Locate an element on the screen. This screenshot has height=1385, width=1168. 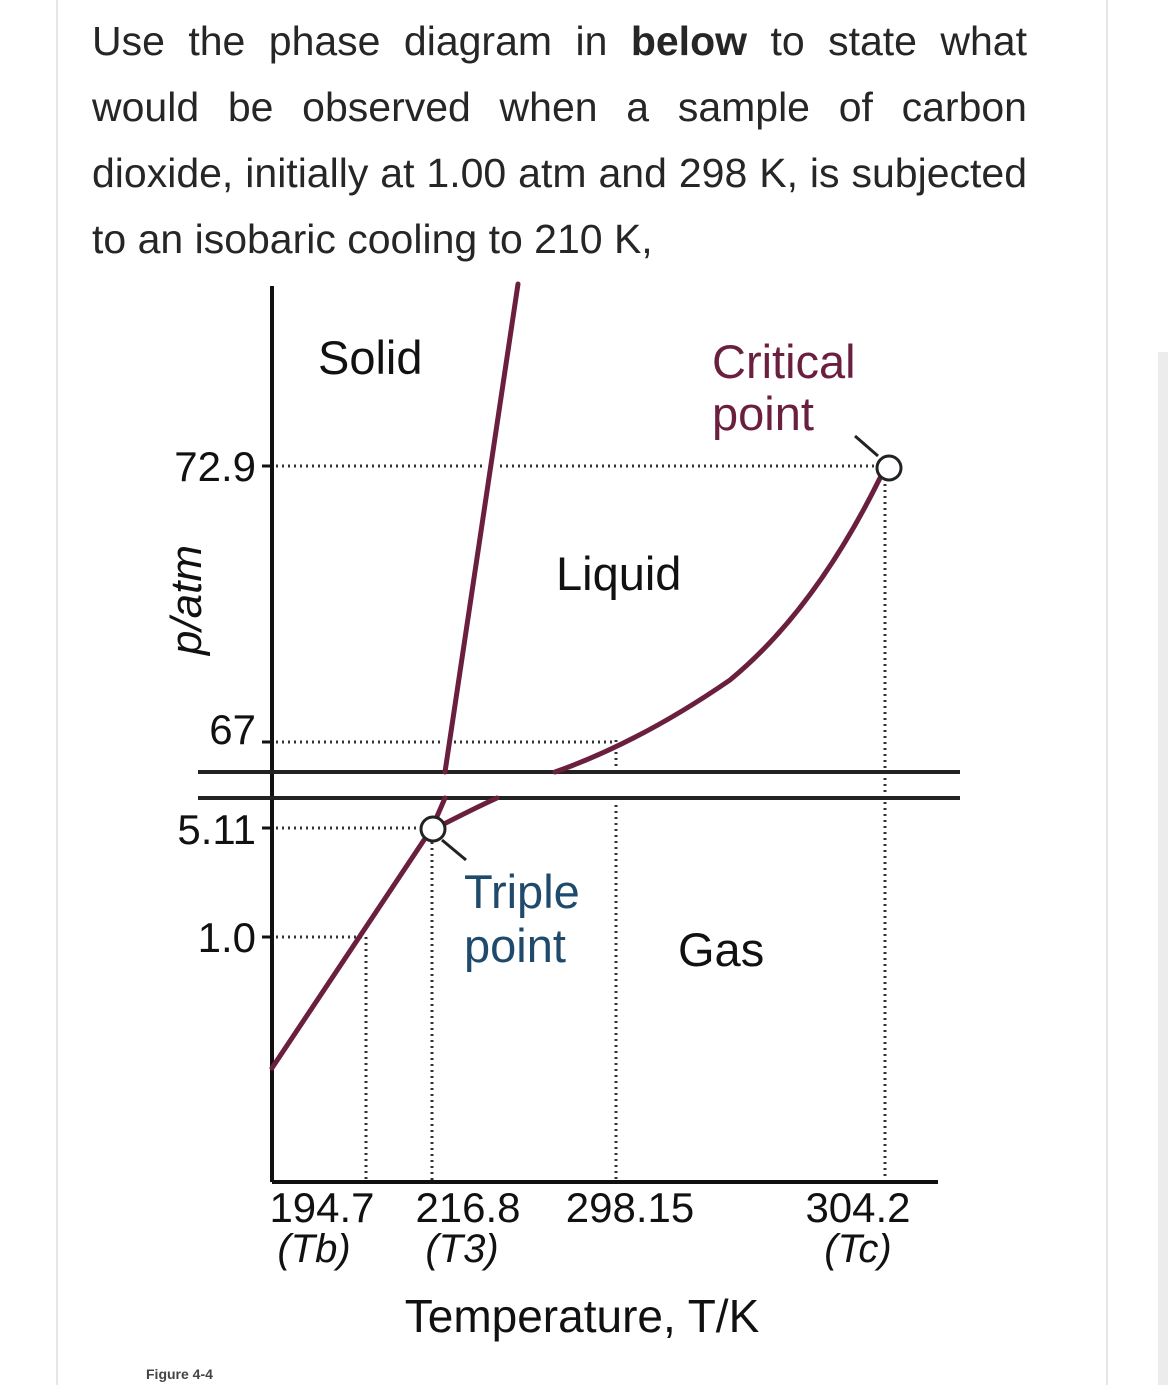
region-liquid-label: Liquid is located at coordinates (618, 573).